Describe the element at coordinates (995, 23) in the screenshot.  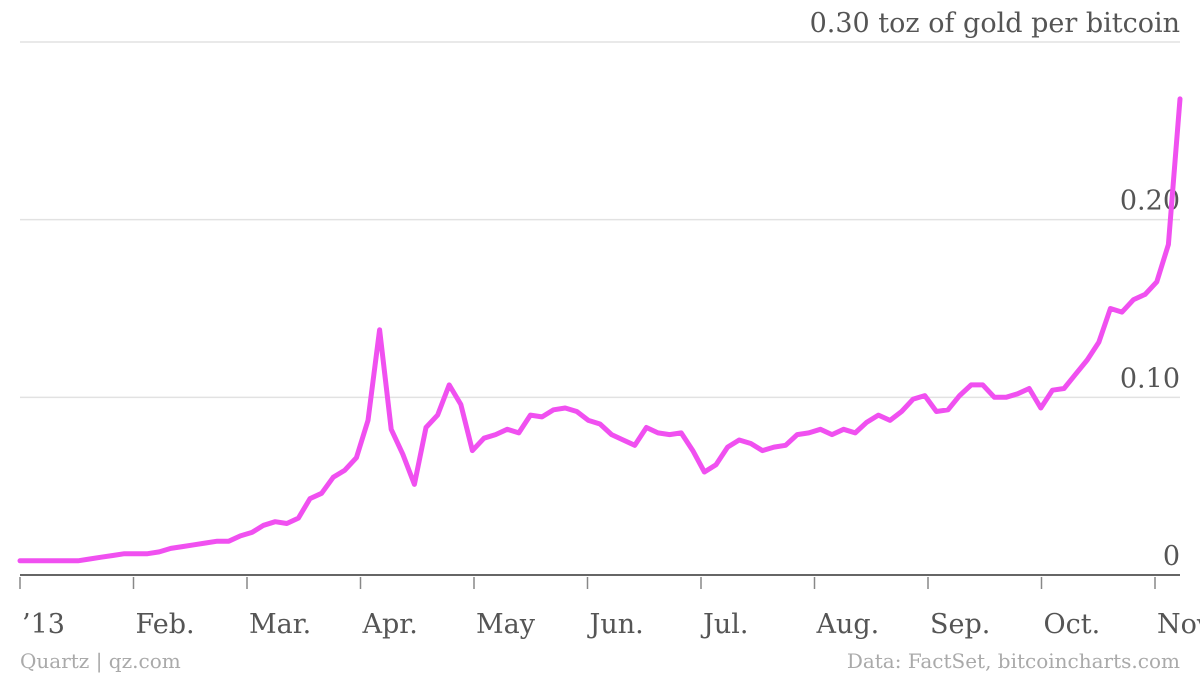
I see `y-tick-label: 0.30 toz of gold per bitcoin` at that location.